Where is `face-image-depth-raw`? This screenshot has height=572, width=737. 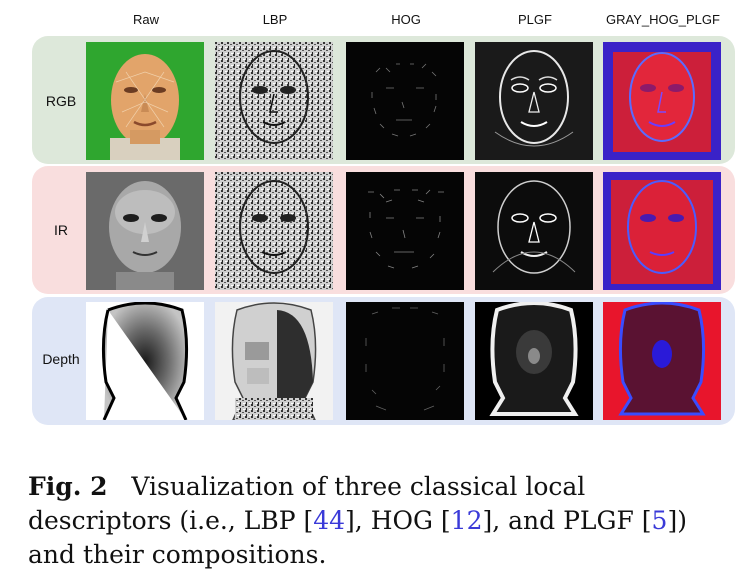 face-image-depth-raw is located at coordinates (145, 361).